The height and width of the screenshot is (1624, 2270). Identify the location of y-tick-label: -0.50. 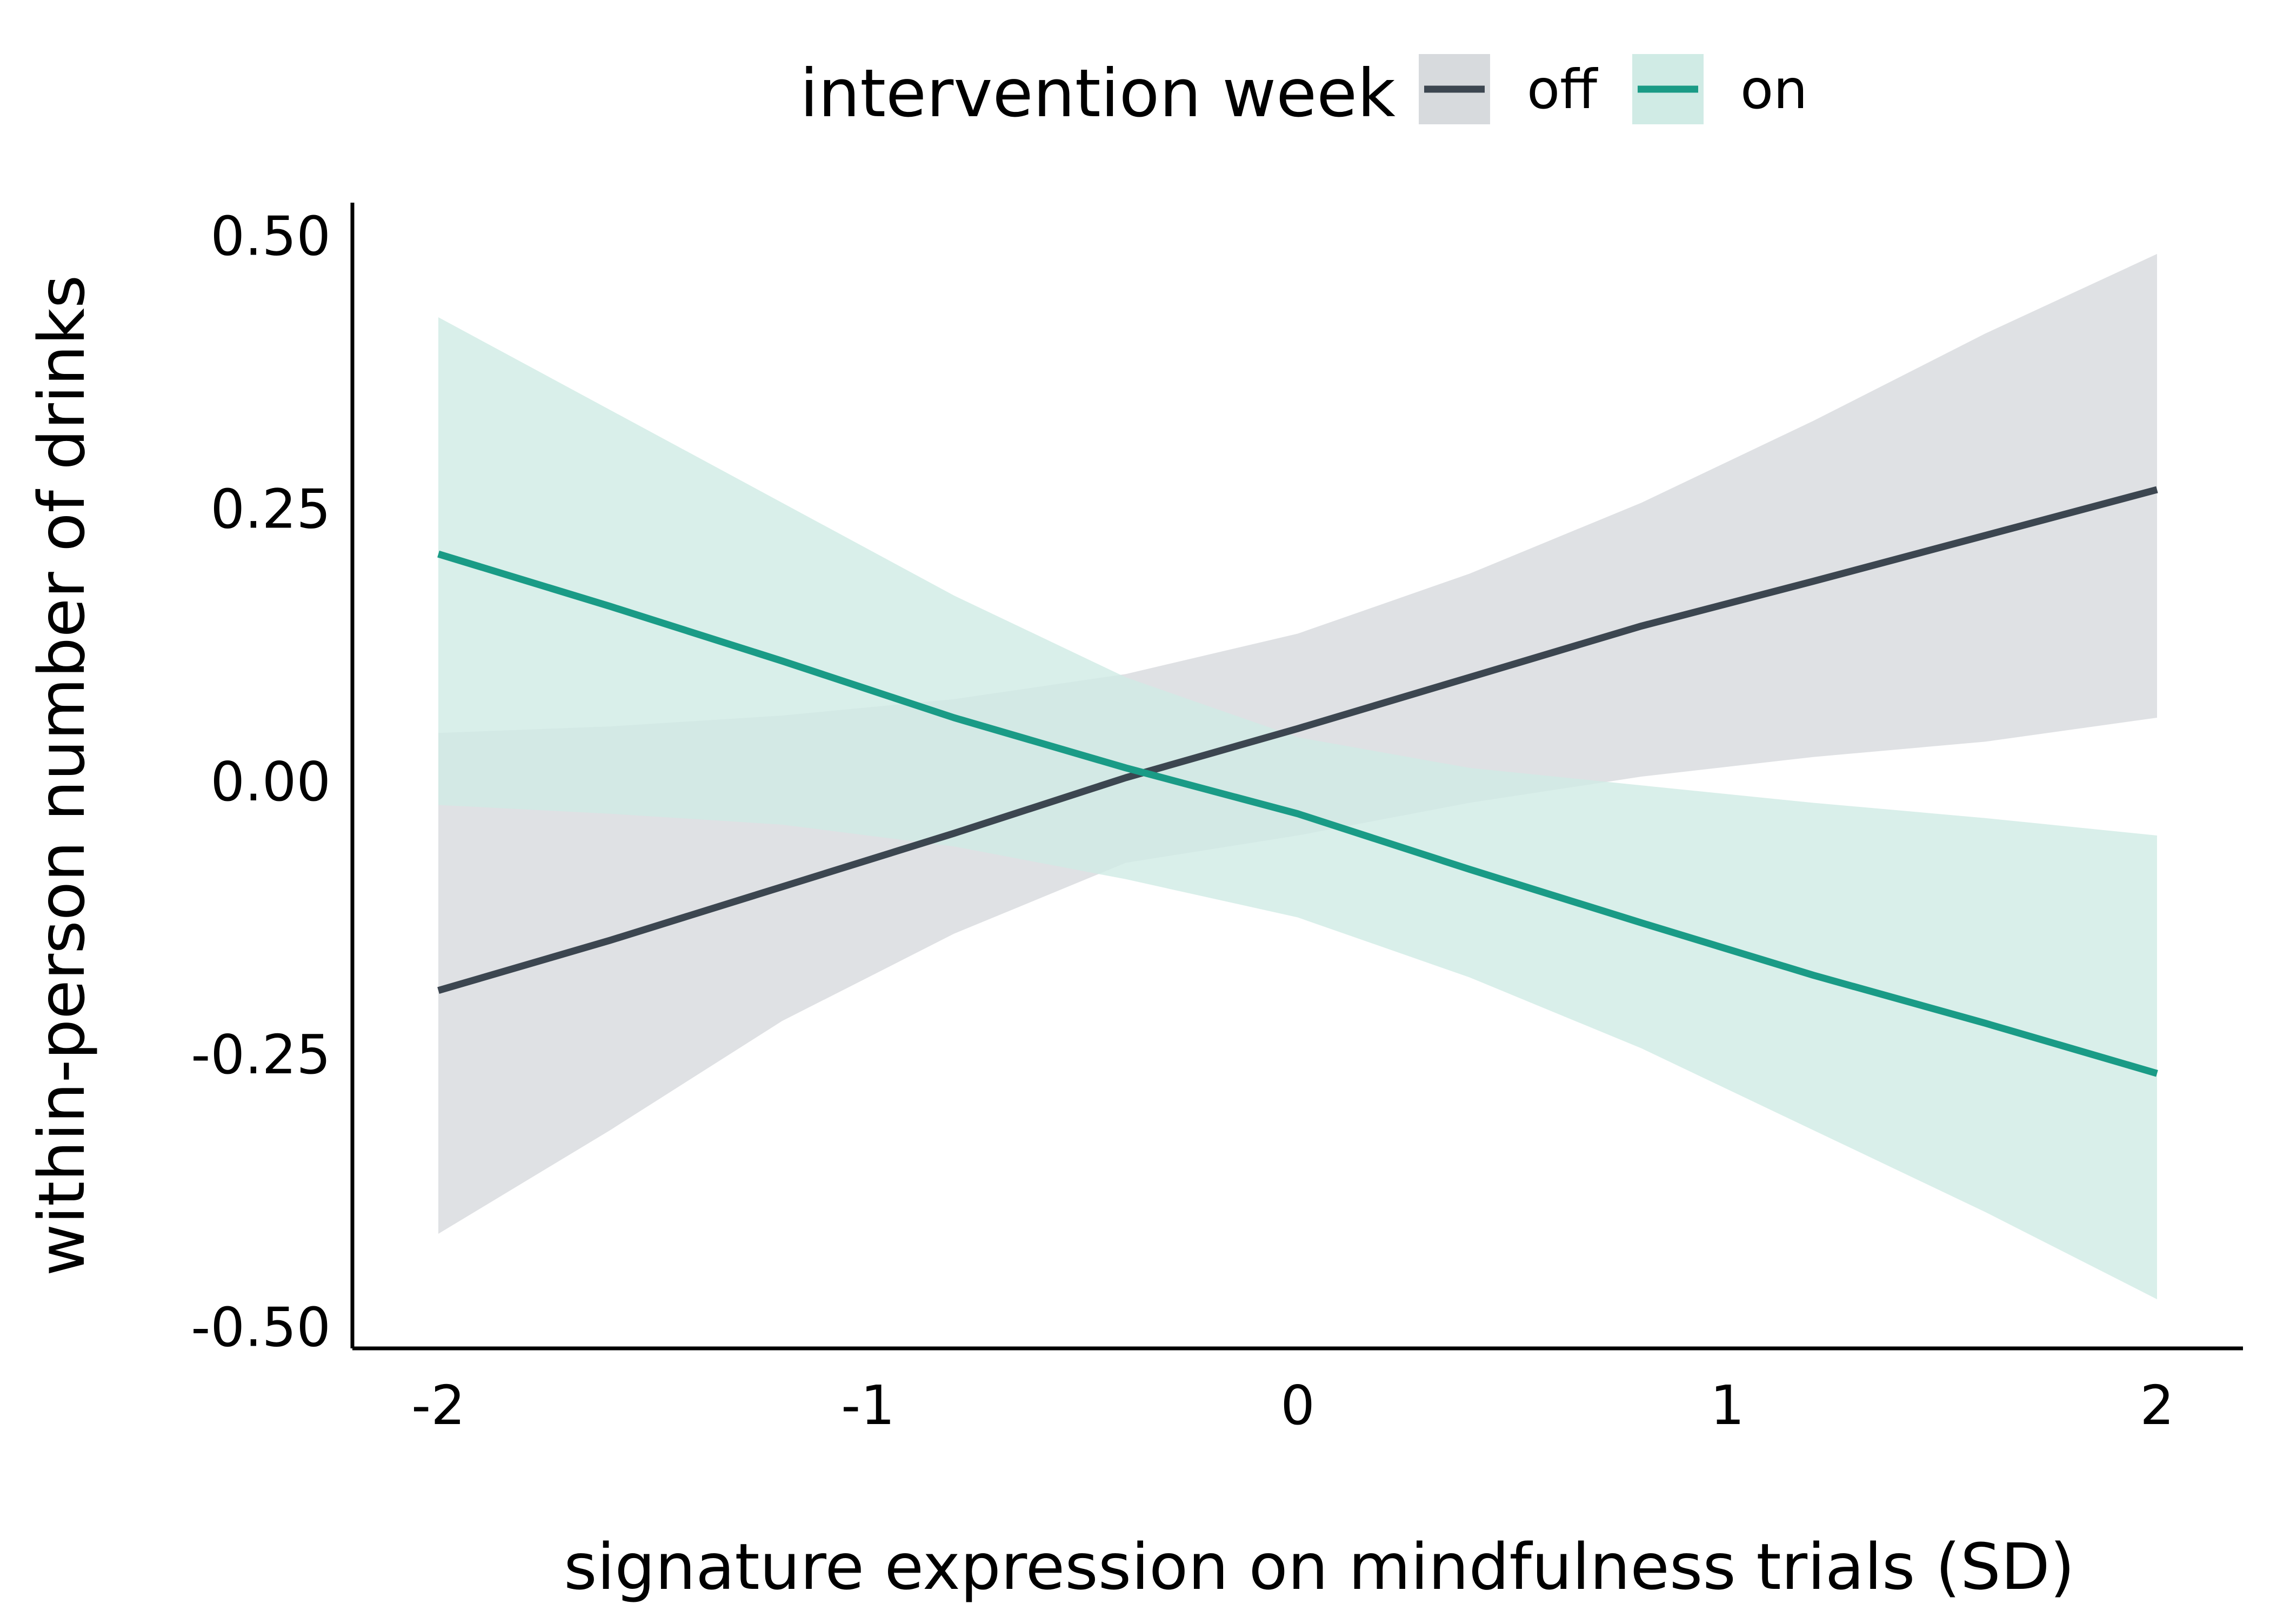
(261, 1327).